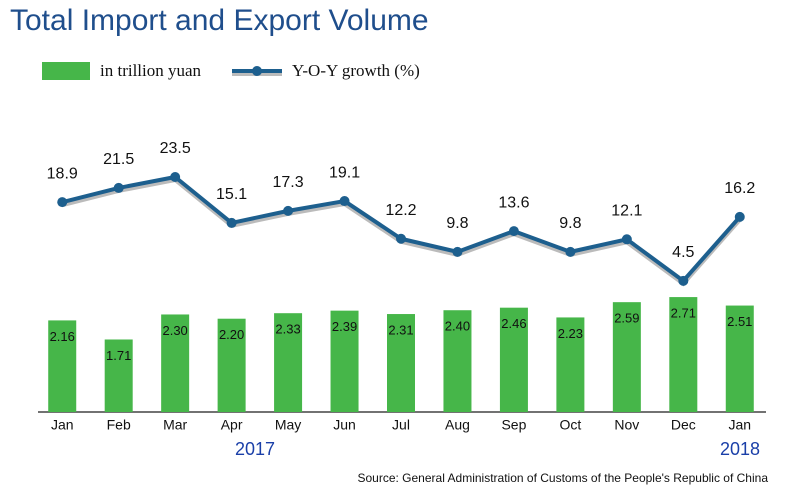 The image size is (800, 491). What do you see at coordinates (344, 172) in the screenshot?
I see `data-label: 19.1` at bounding box center [344, 172].